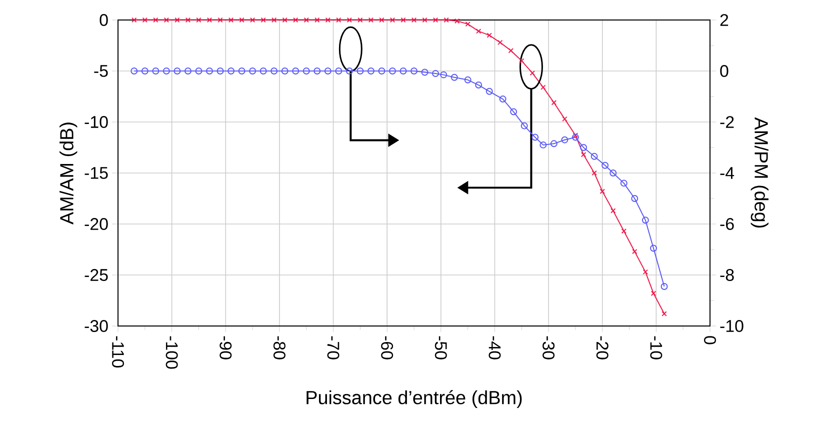  I want to click on y2-axis-title: AM/PM (deg), so click(759, 172).